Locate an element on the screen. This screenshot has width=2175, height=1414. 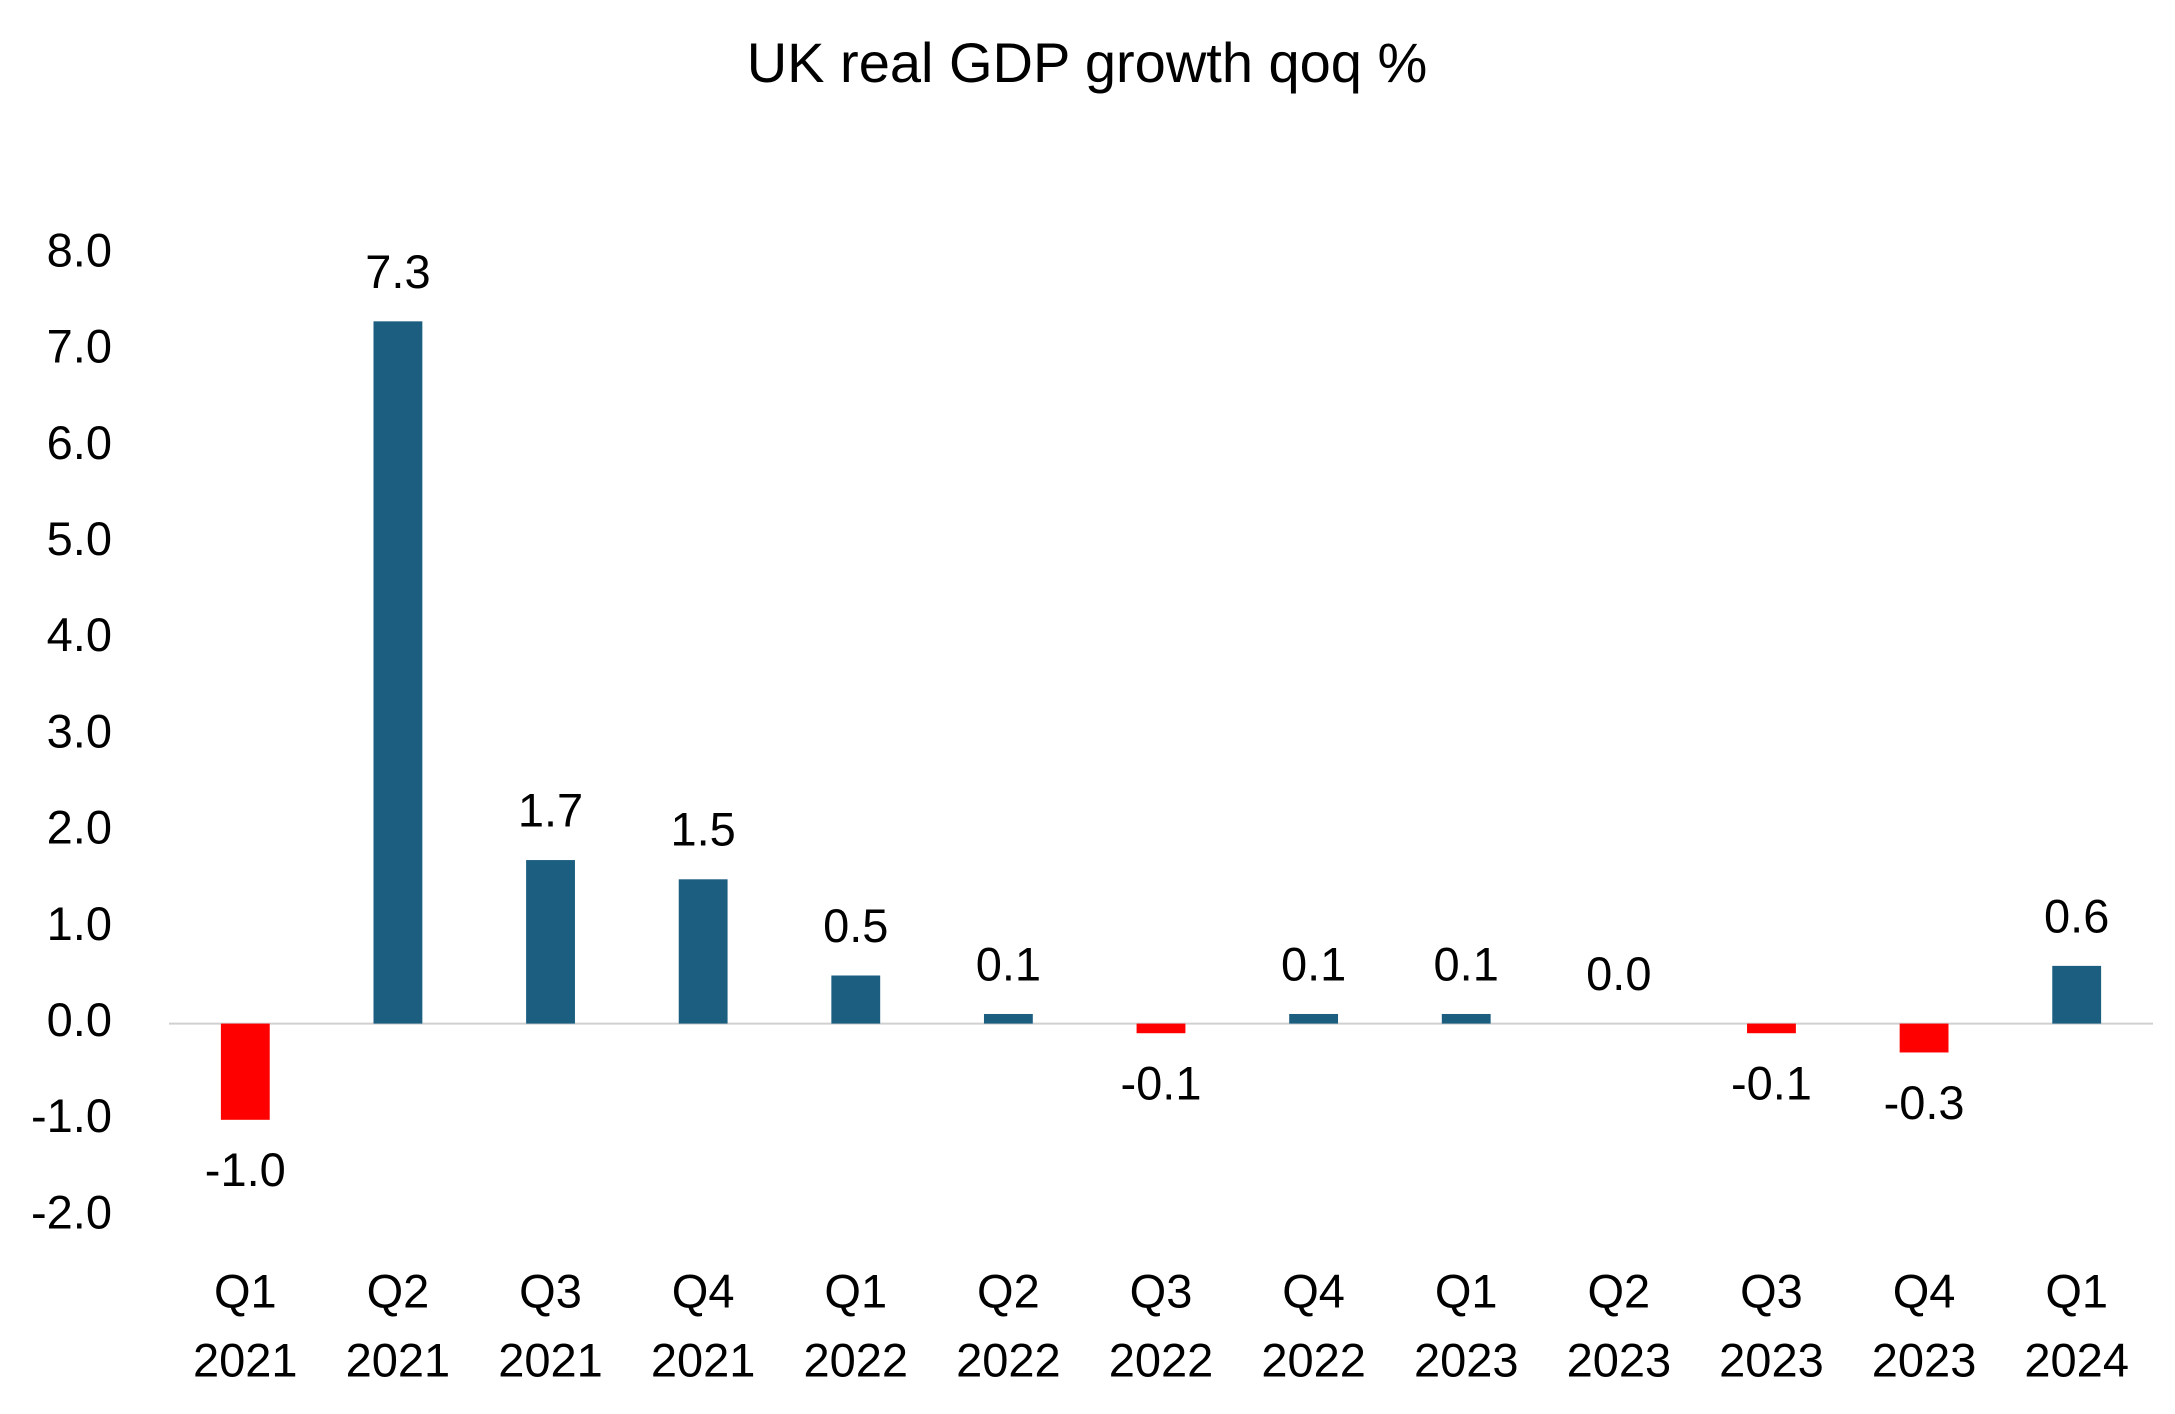
y-tick-label: 2.0 is located at coordinates (79, 827).